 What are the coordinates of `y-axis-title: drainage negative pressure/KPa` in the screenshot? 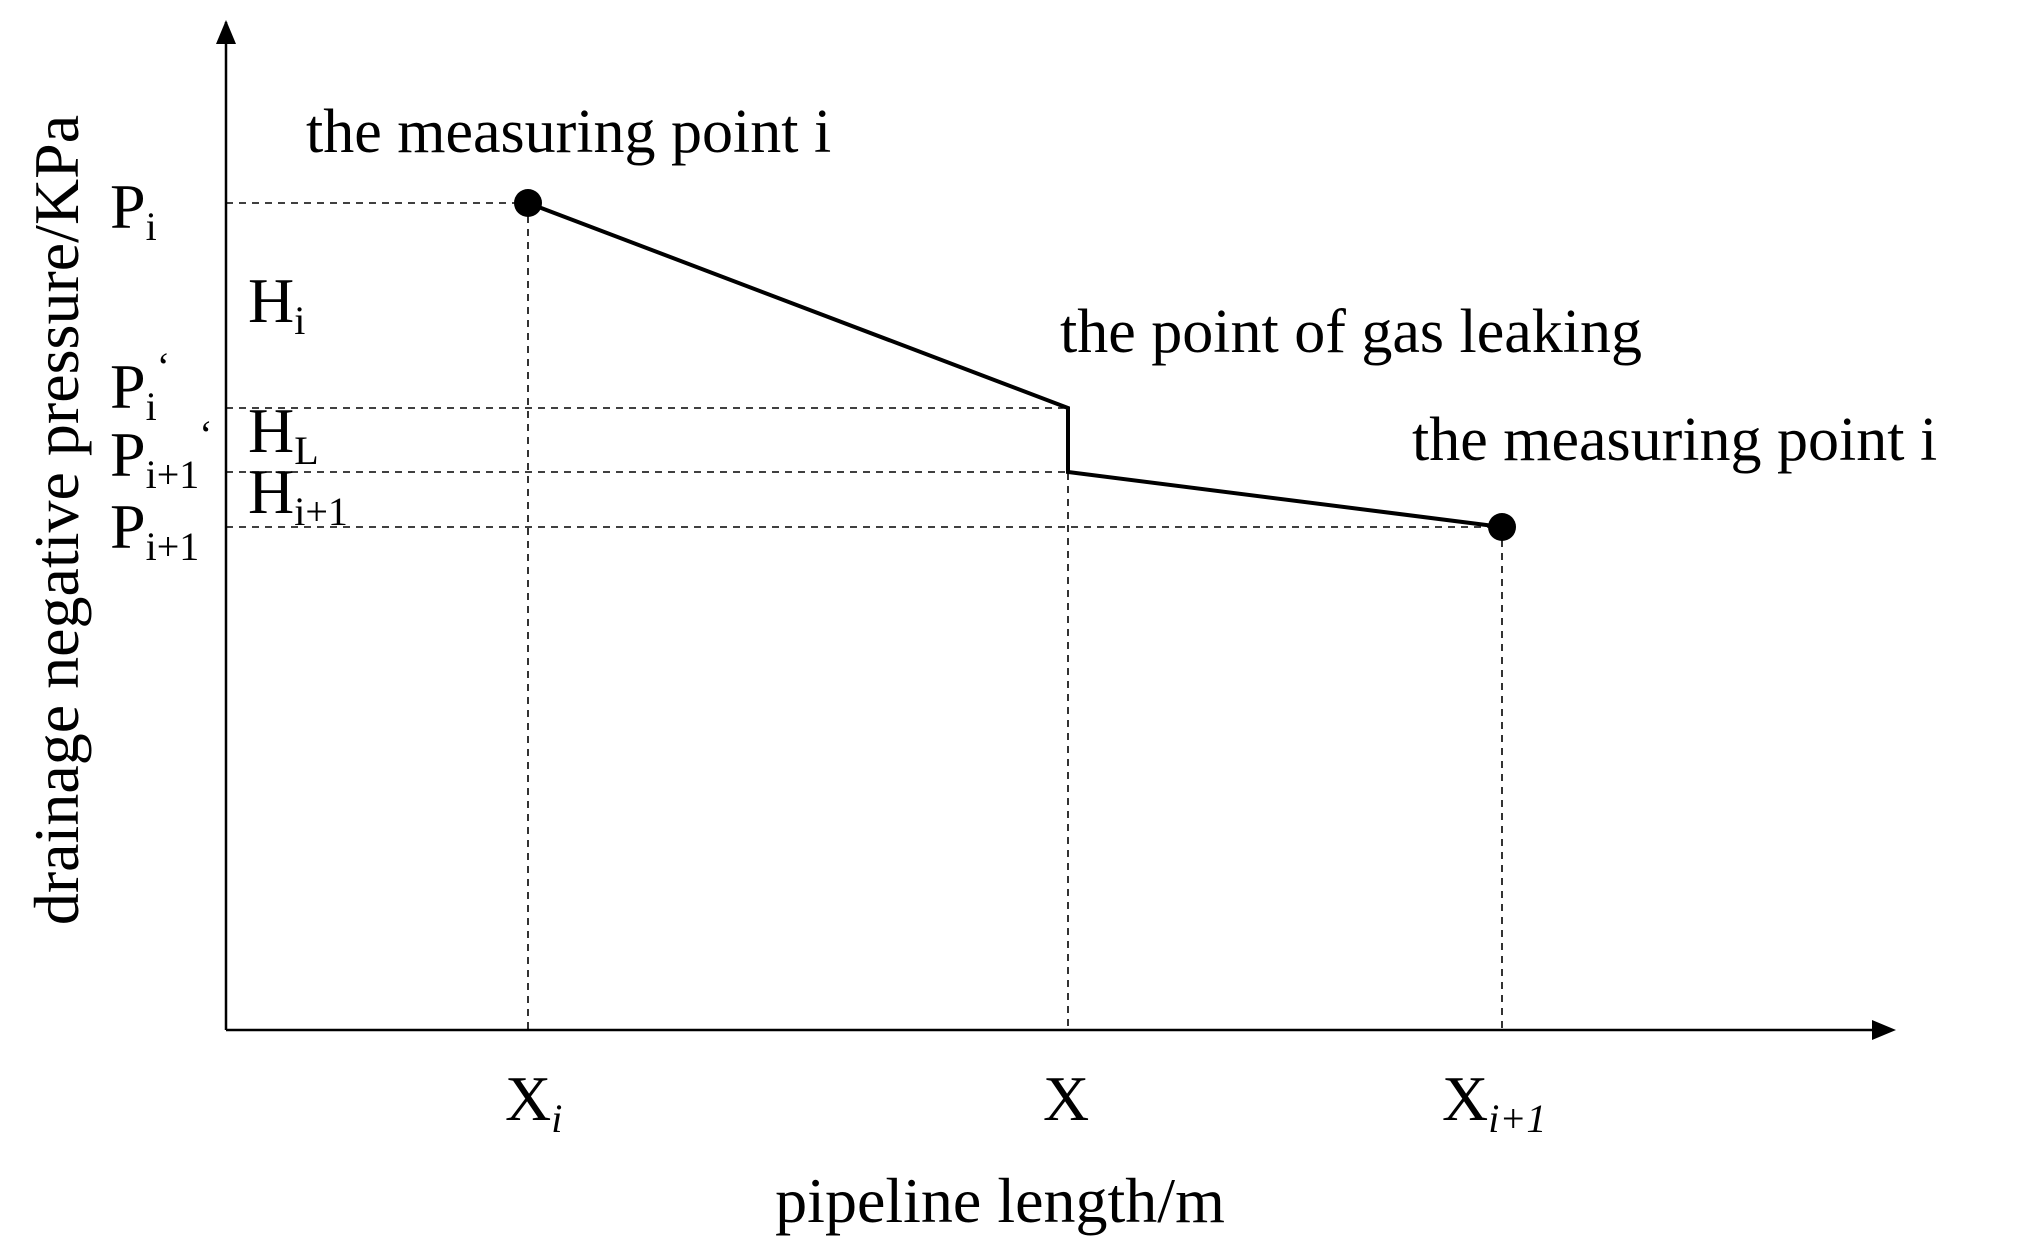 It's located at (56, 520).